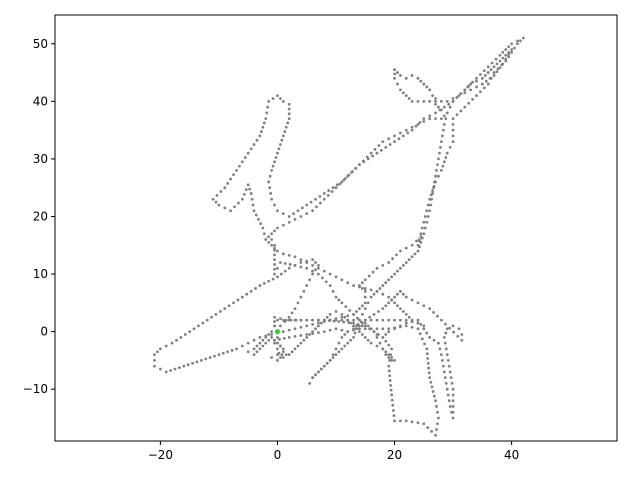  I want to click on y-tick-label: 10, so click(40, 274).